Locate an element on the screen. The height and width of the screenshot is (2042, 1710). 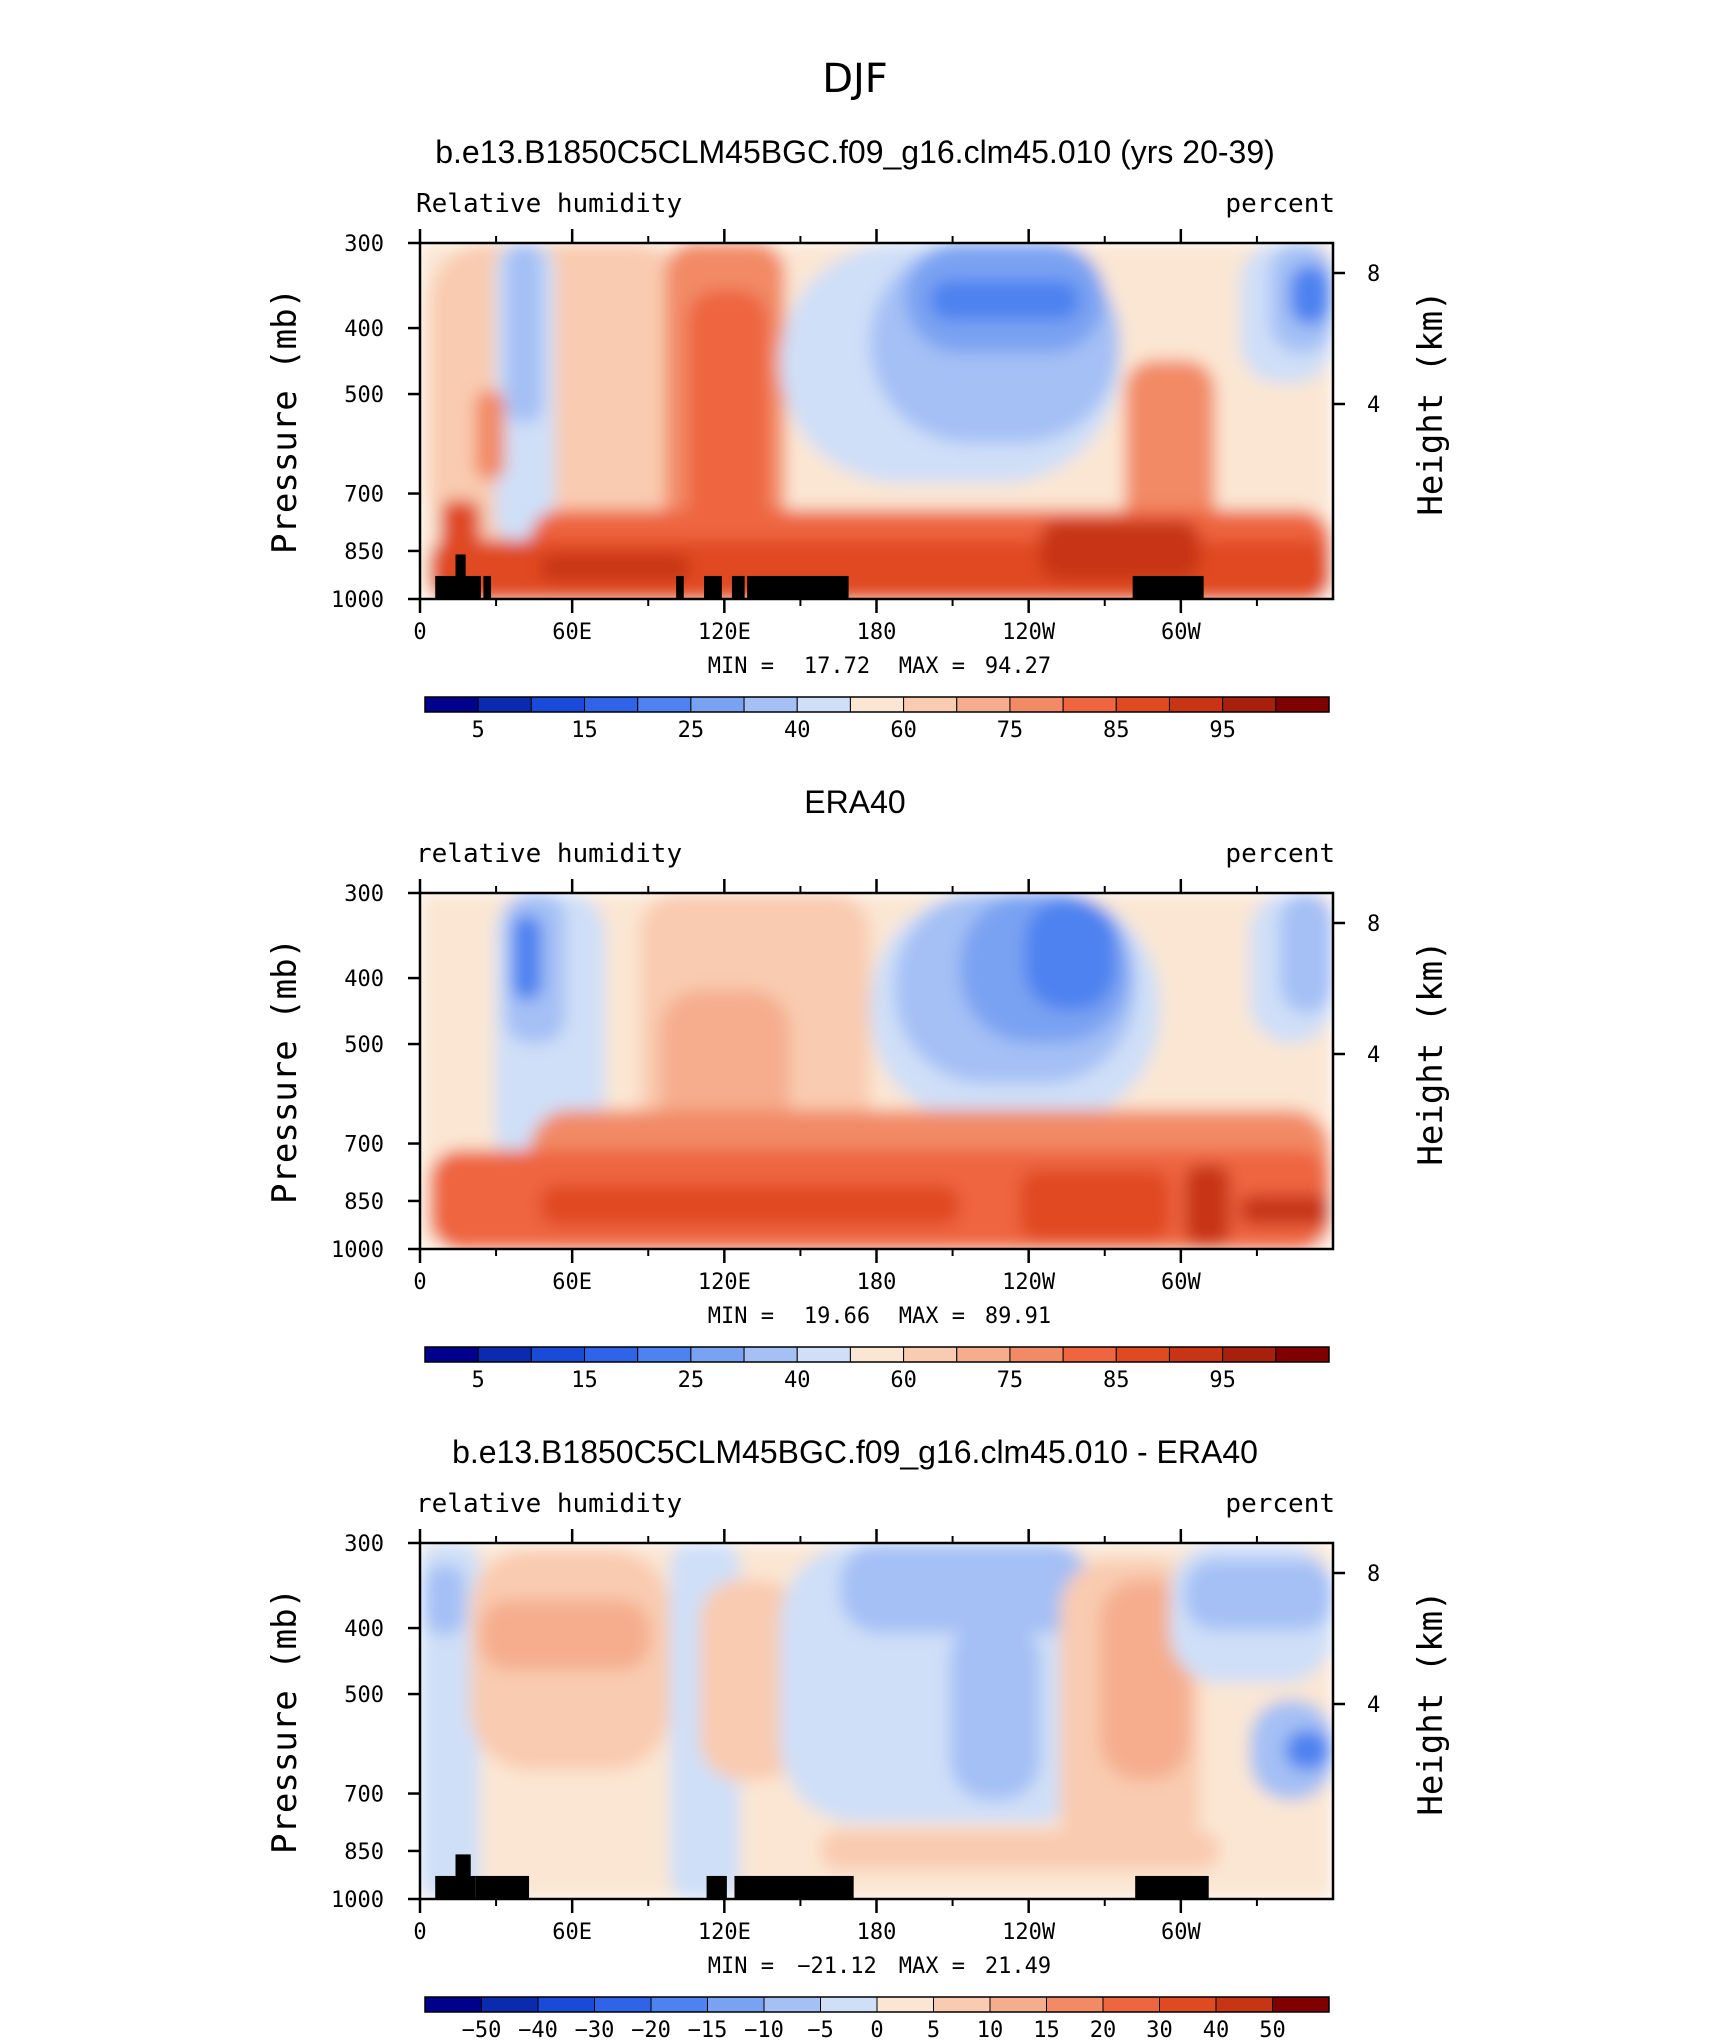
colorbar: −50 −40 −30 −20 −15 −10 −5 0 5 10 15 20 30 40 50 is located at coordinates (877, 2019).